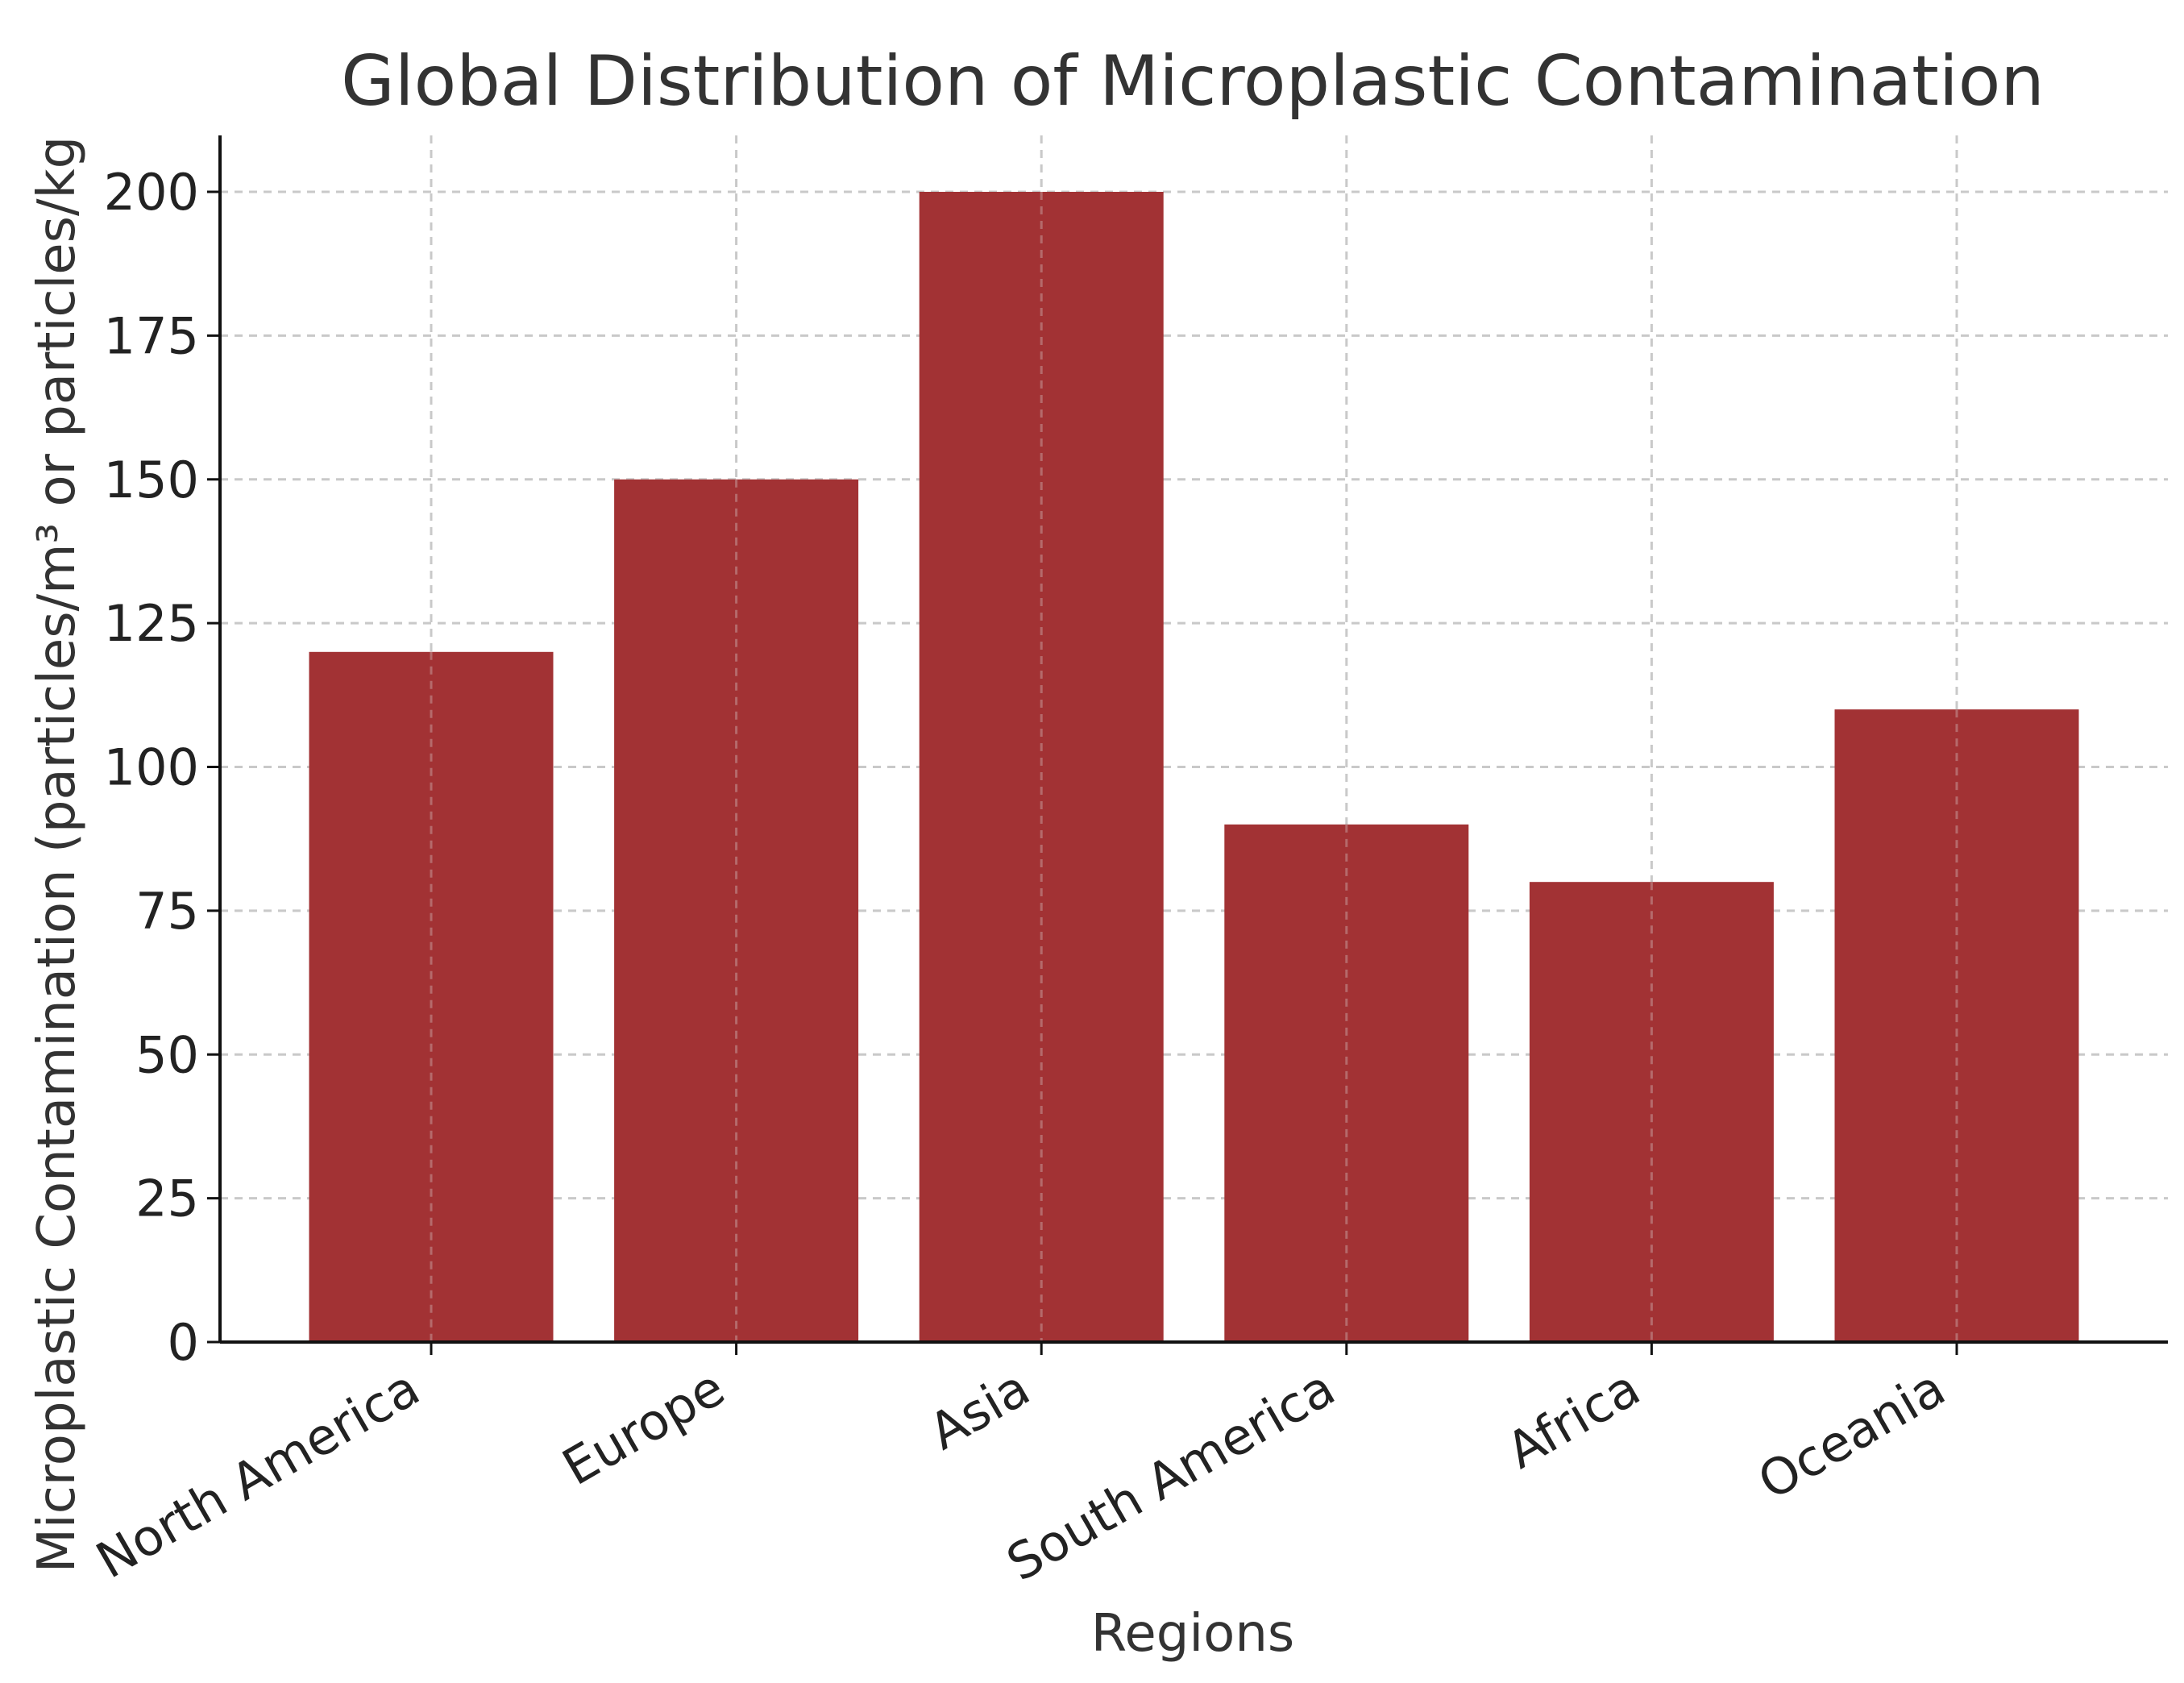 This screenshot has width=2184, height=1683. What do you see at coordinates (257, 1474) in the screenshot?
I see `x-tick-label: North America` at bounding box center [257, 1474].